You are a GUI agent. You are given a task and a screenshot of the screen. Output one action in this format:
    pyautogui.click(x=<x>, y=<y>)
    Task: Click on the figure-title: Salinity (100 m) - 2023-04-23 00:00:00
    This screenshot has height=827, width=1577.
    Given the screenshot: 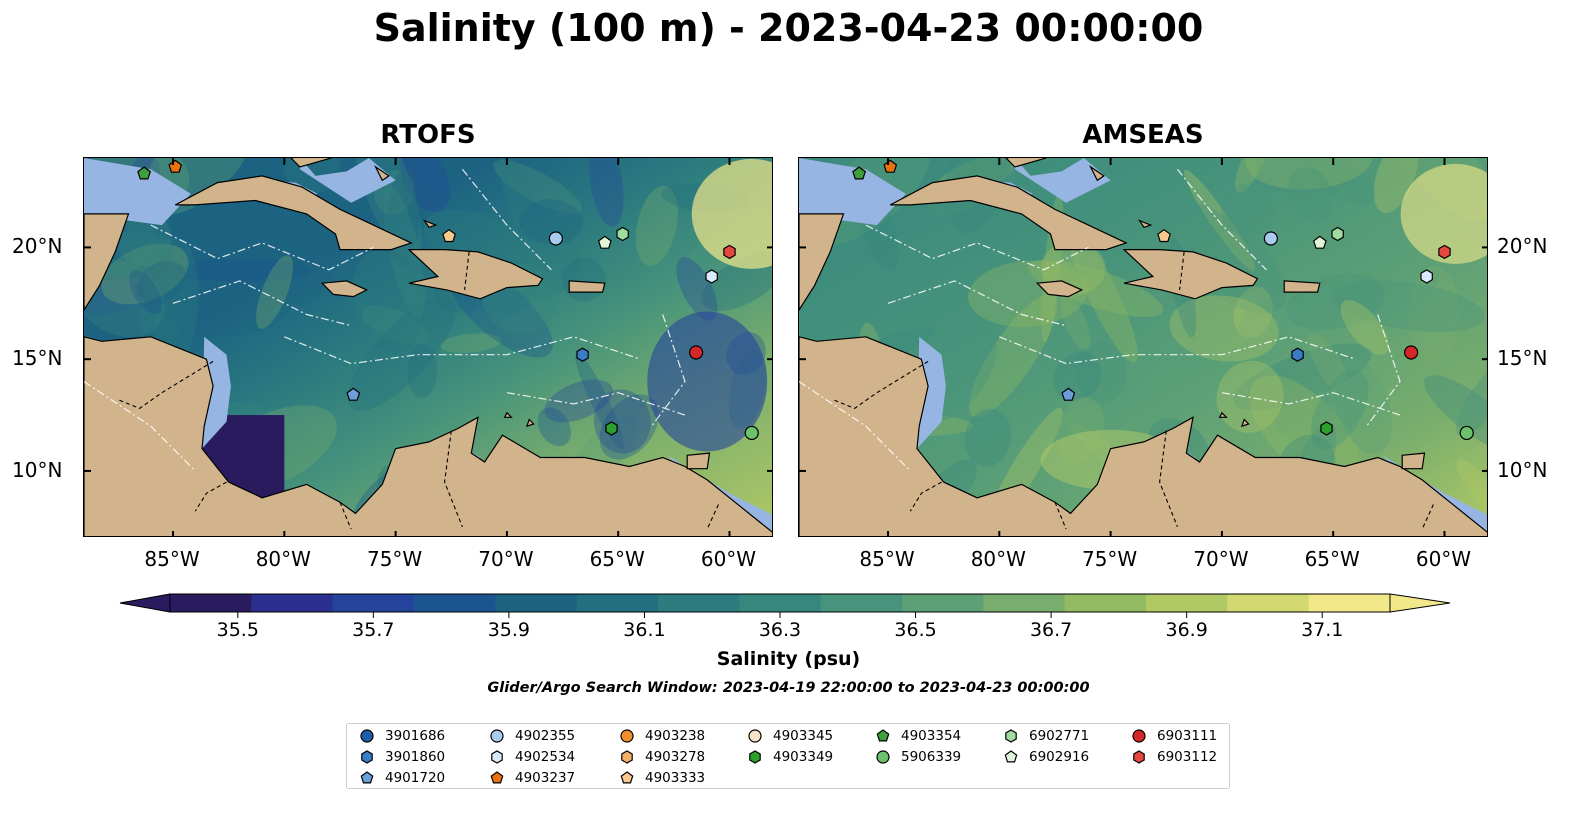 What is the action you would take?
    pyautogui.click(x=788, y=28)
    